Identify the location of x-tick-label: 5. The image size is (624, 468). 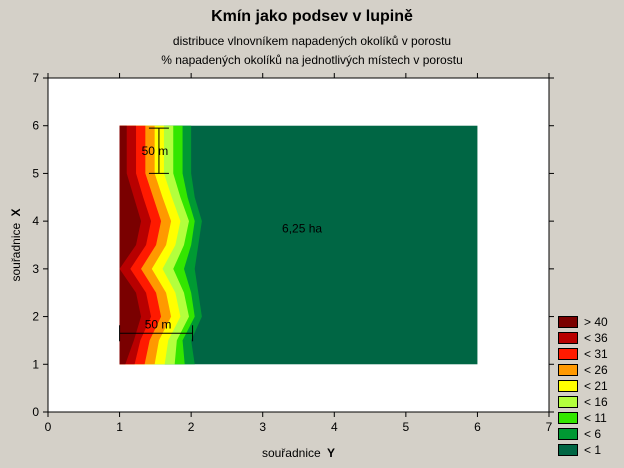
(406, 427).